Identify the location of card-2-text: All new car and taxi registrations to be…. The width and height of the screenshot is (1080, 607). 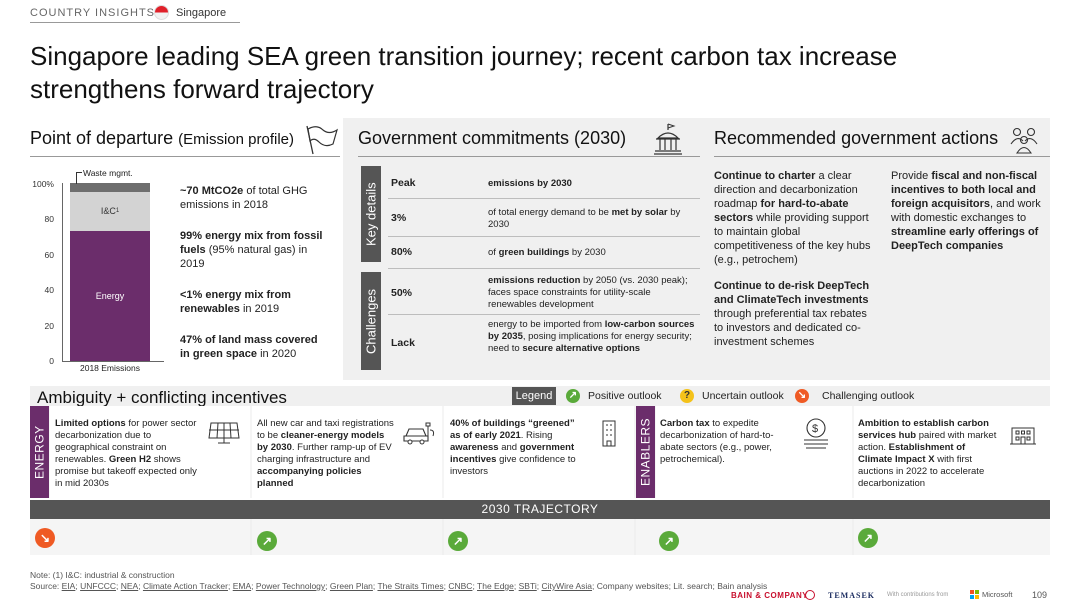
(327, 454).